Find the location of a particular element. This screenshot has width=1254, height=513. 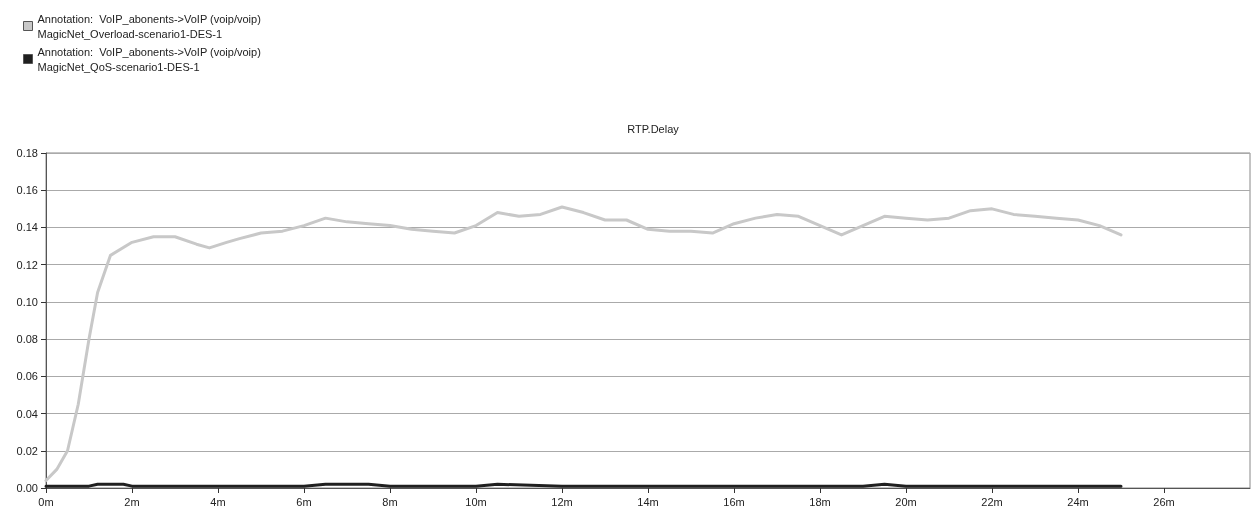

y-tick-label: 0.12 is located at coordinates (27, 264).